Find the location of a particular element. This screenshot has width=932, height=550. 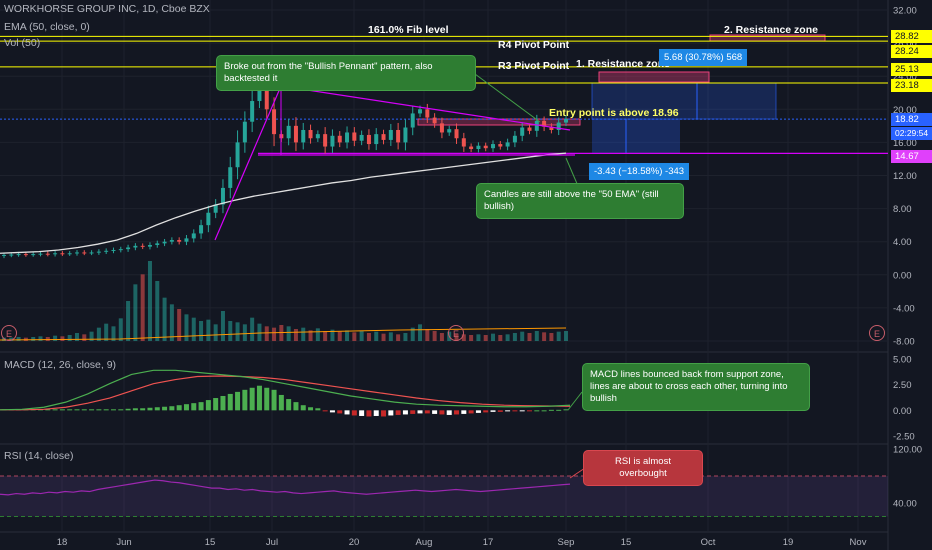

time-tick-label: 15 is located at coordinates (210, 542).